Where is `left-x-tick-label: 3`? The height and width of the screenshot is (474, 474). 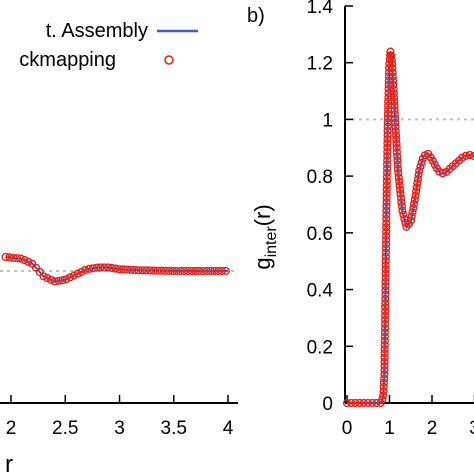 left-x-tick-label: 3 is located at coordinates (119, 428).